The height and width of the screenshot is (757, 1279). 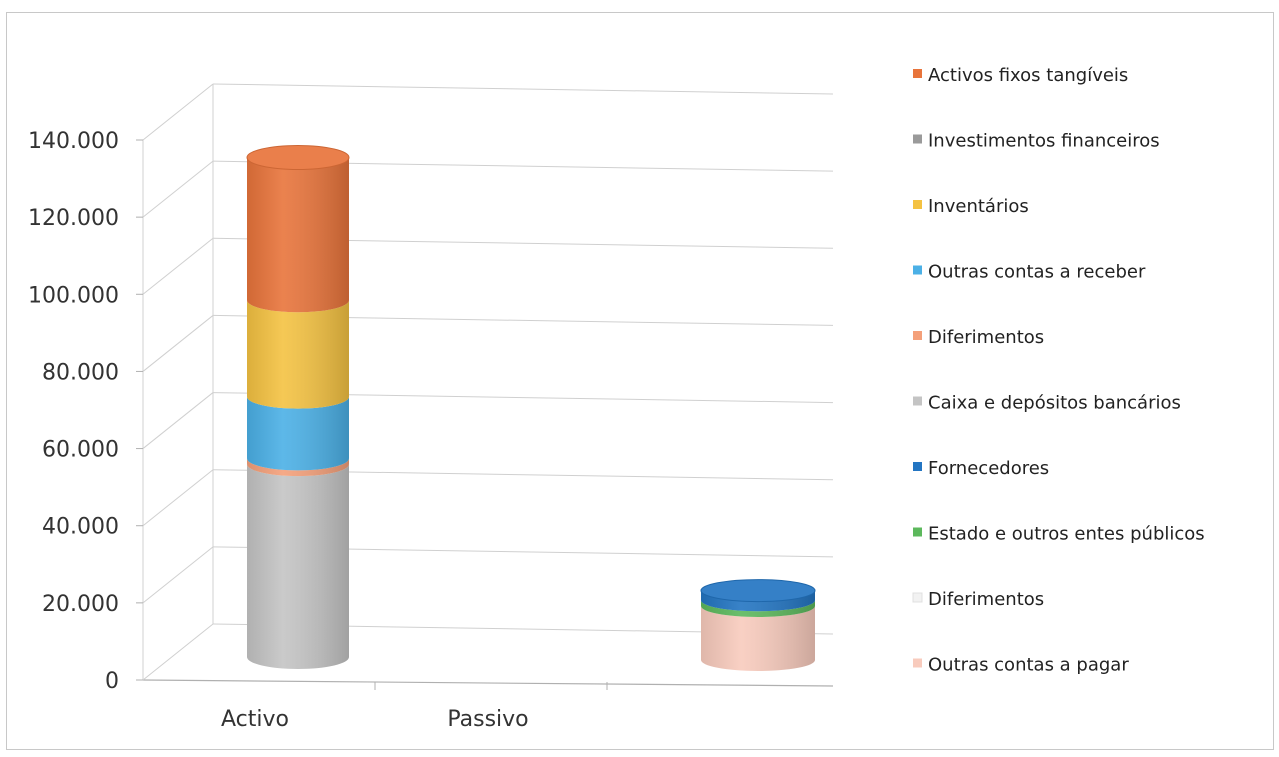 I want to click on legend-item: Outras contas a receber, so click(x=1029, y=272).